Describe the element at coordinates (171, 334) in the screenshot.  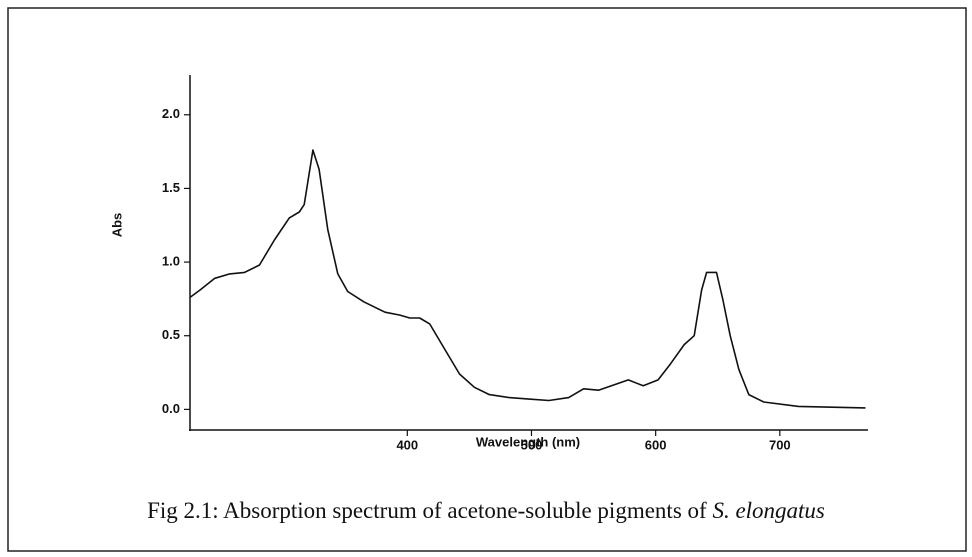
I see `y-tick-label: 0.5` at that location.